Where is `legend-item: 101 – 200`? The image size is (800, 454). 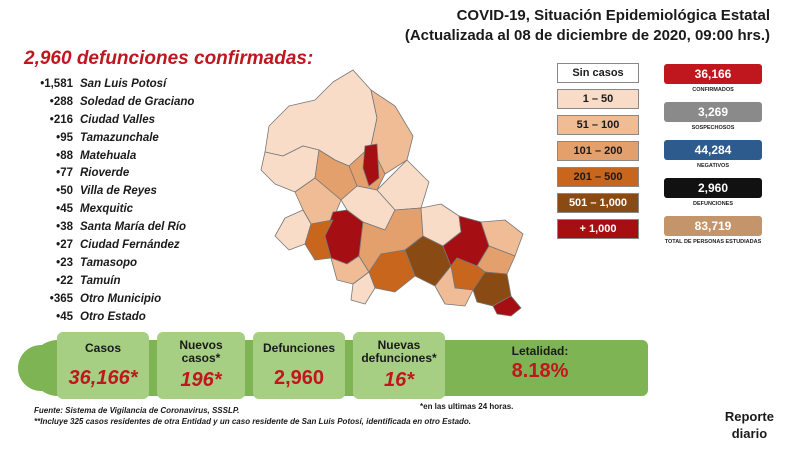 legend-item: 101 – 200 is located at coordinates (598, 151).